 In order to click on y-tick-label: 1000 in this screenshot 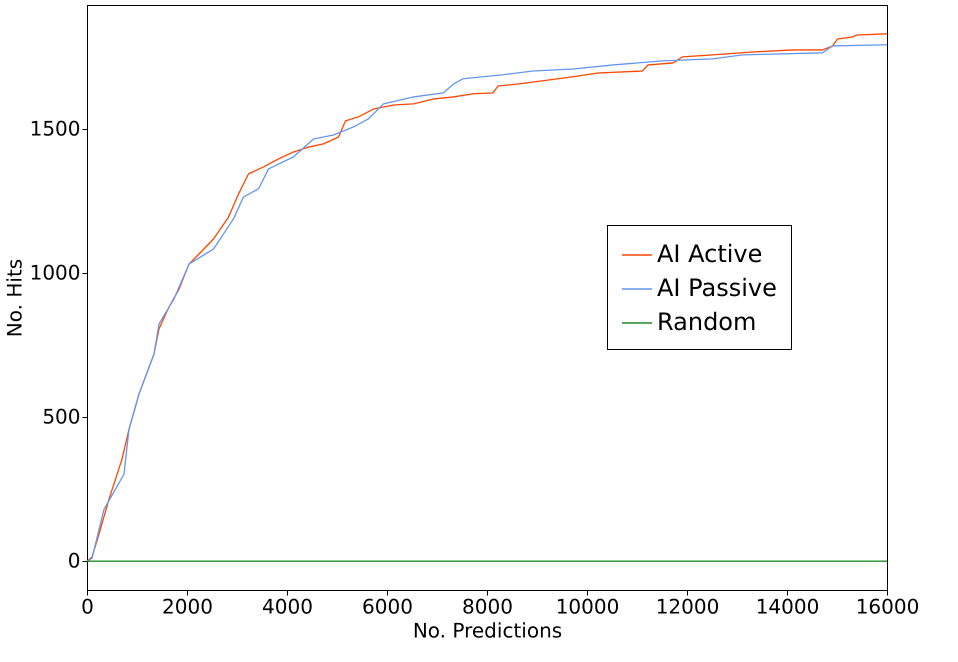, I will do `click(55, 272)`.